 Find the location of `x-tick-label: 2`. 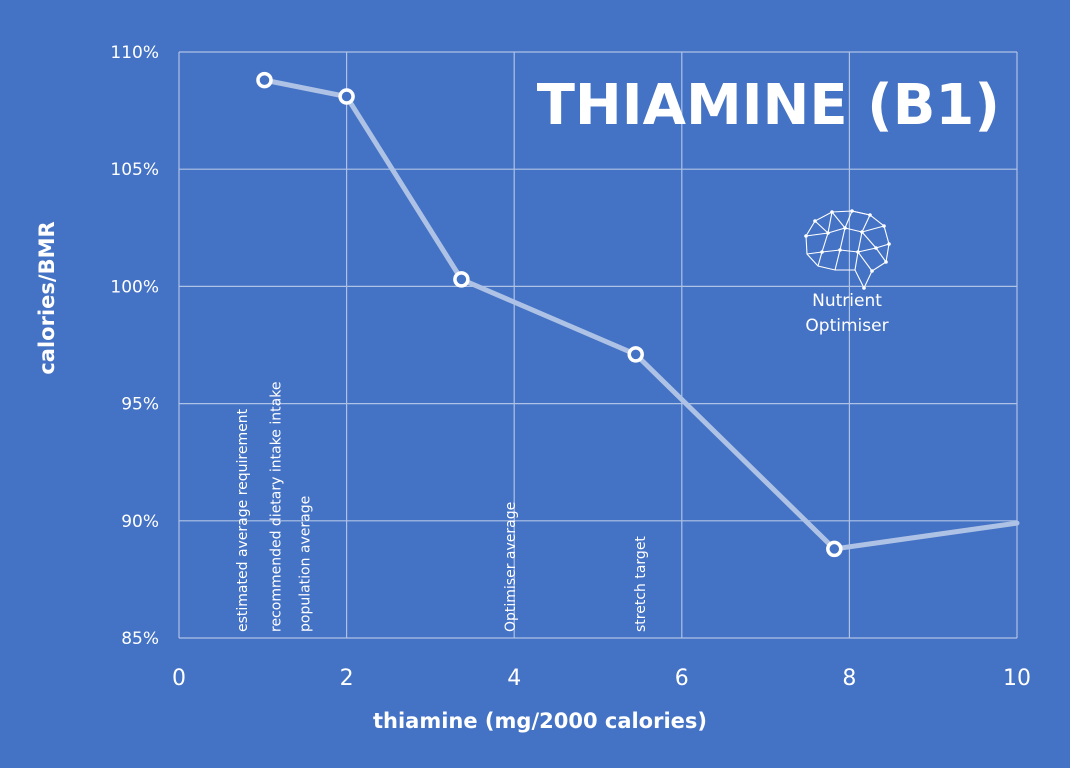

x-tick-label: 2 is located at coordinates (347, 678).